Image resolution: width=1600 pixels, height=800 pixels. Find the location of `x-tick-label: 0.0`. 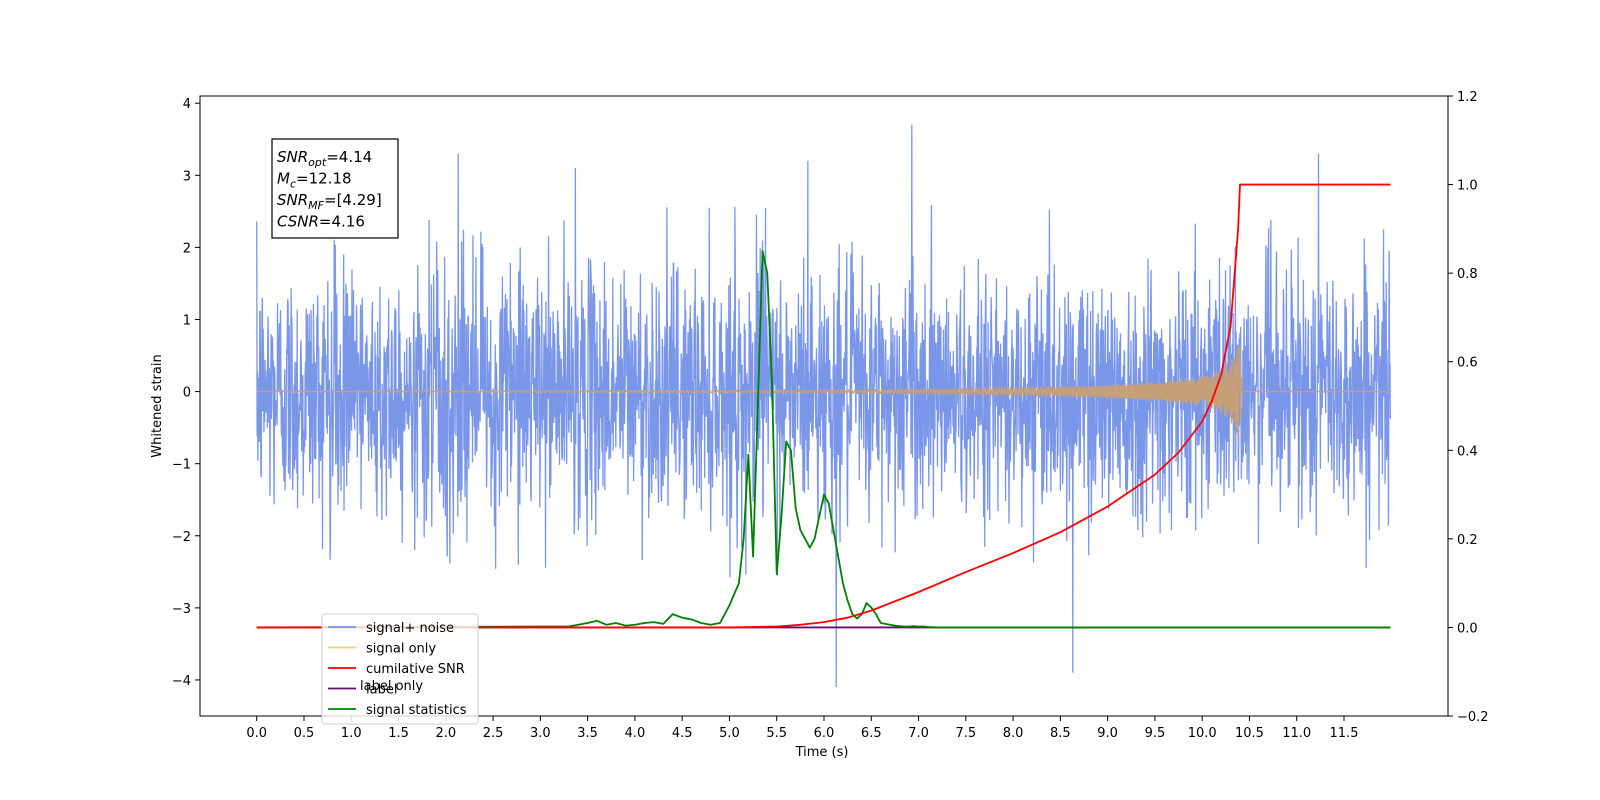

x-tick-label: 0.0 is located at coordinates (256, 733).